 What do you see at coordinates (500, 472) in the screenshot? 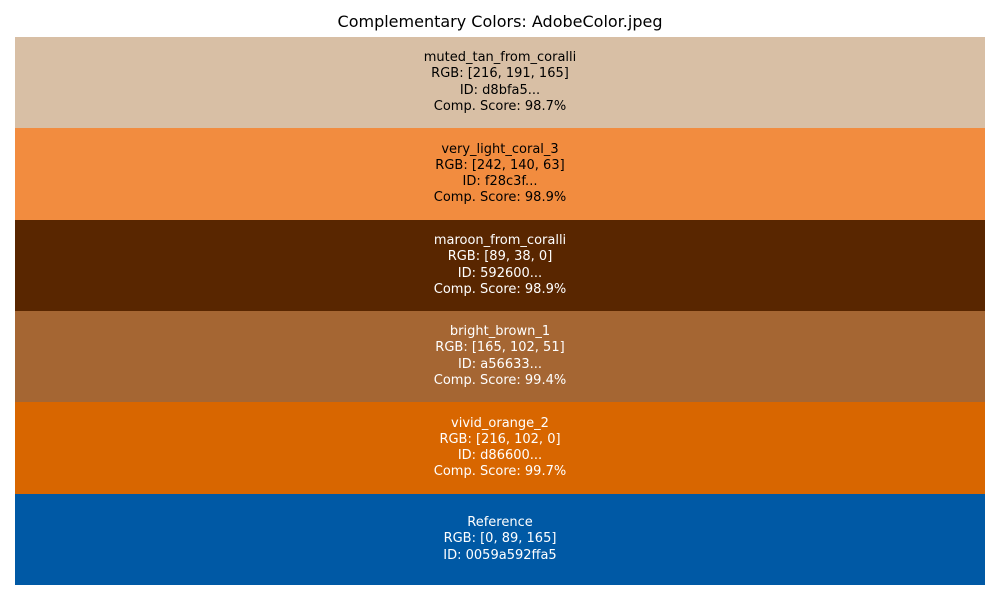
I see `swatch-score: Comp. Score: 99.7%` at bounding box center [500, 472].